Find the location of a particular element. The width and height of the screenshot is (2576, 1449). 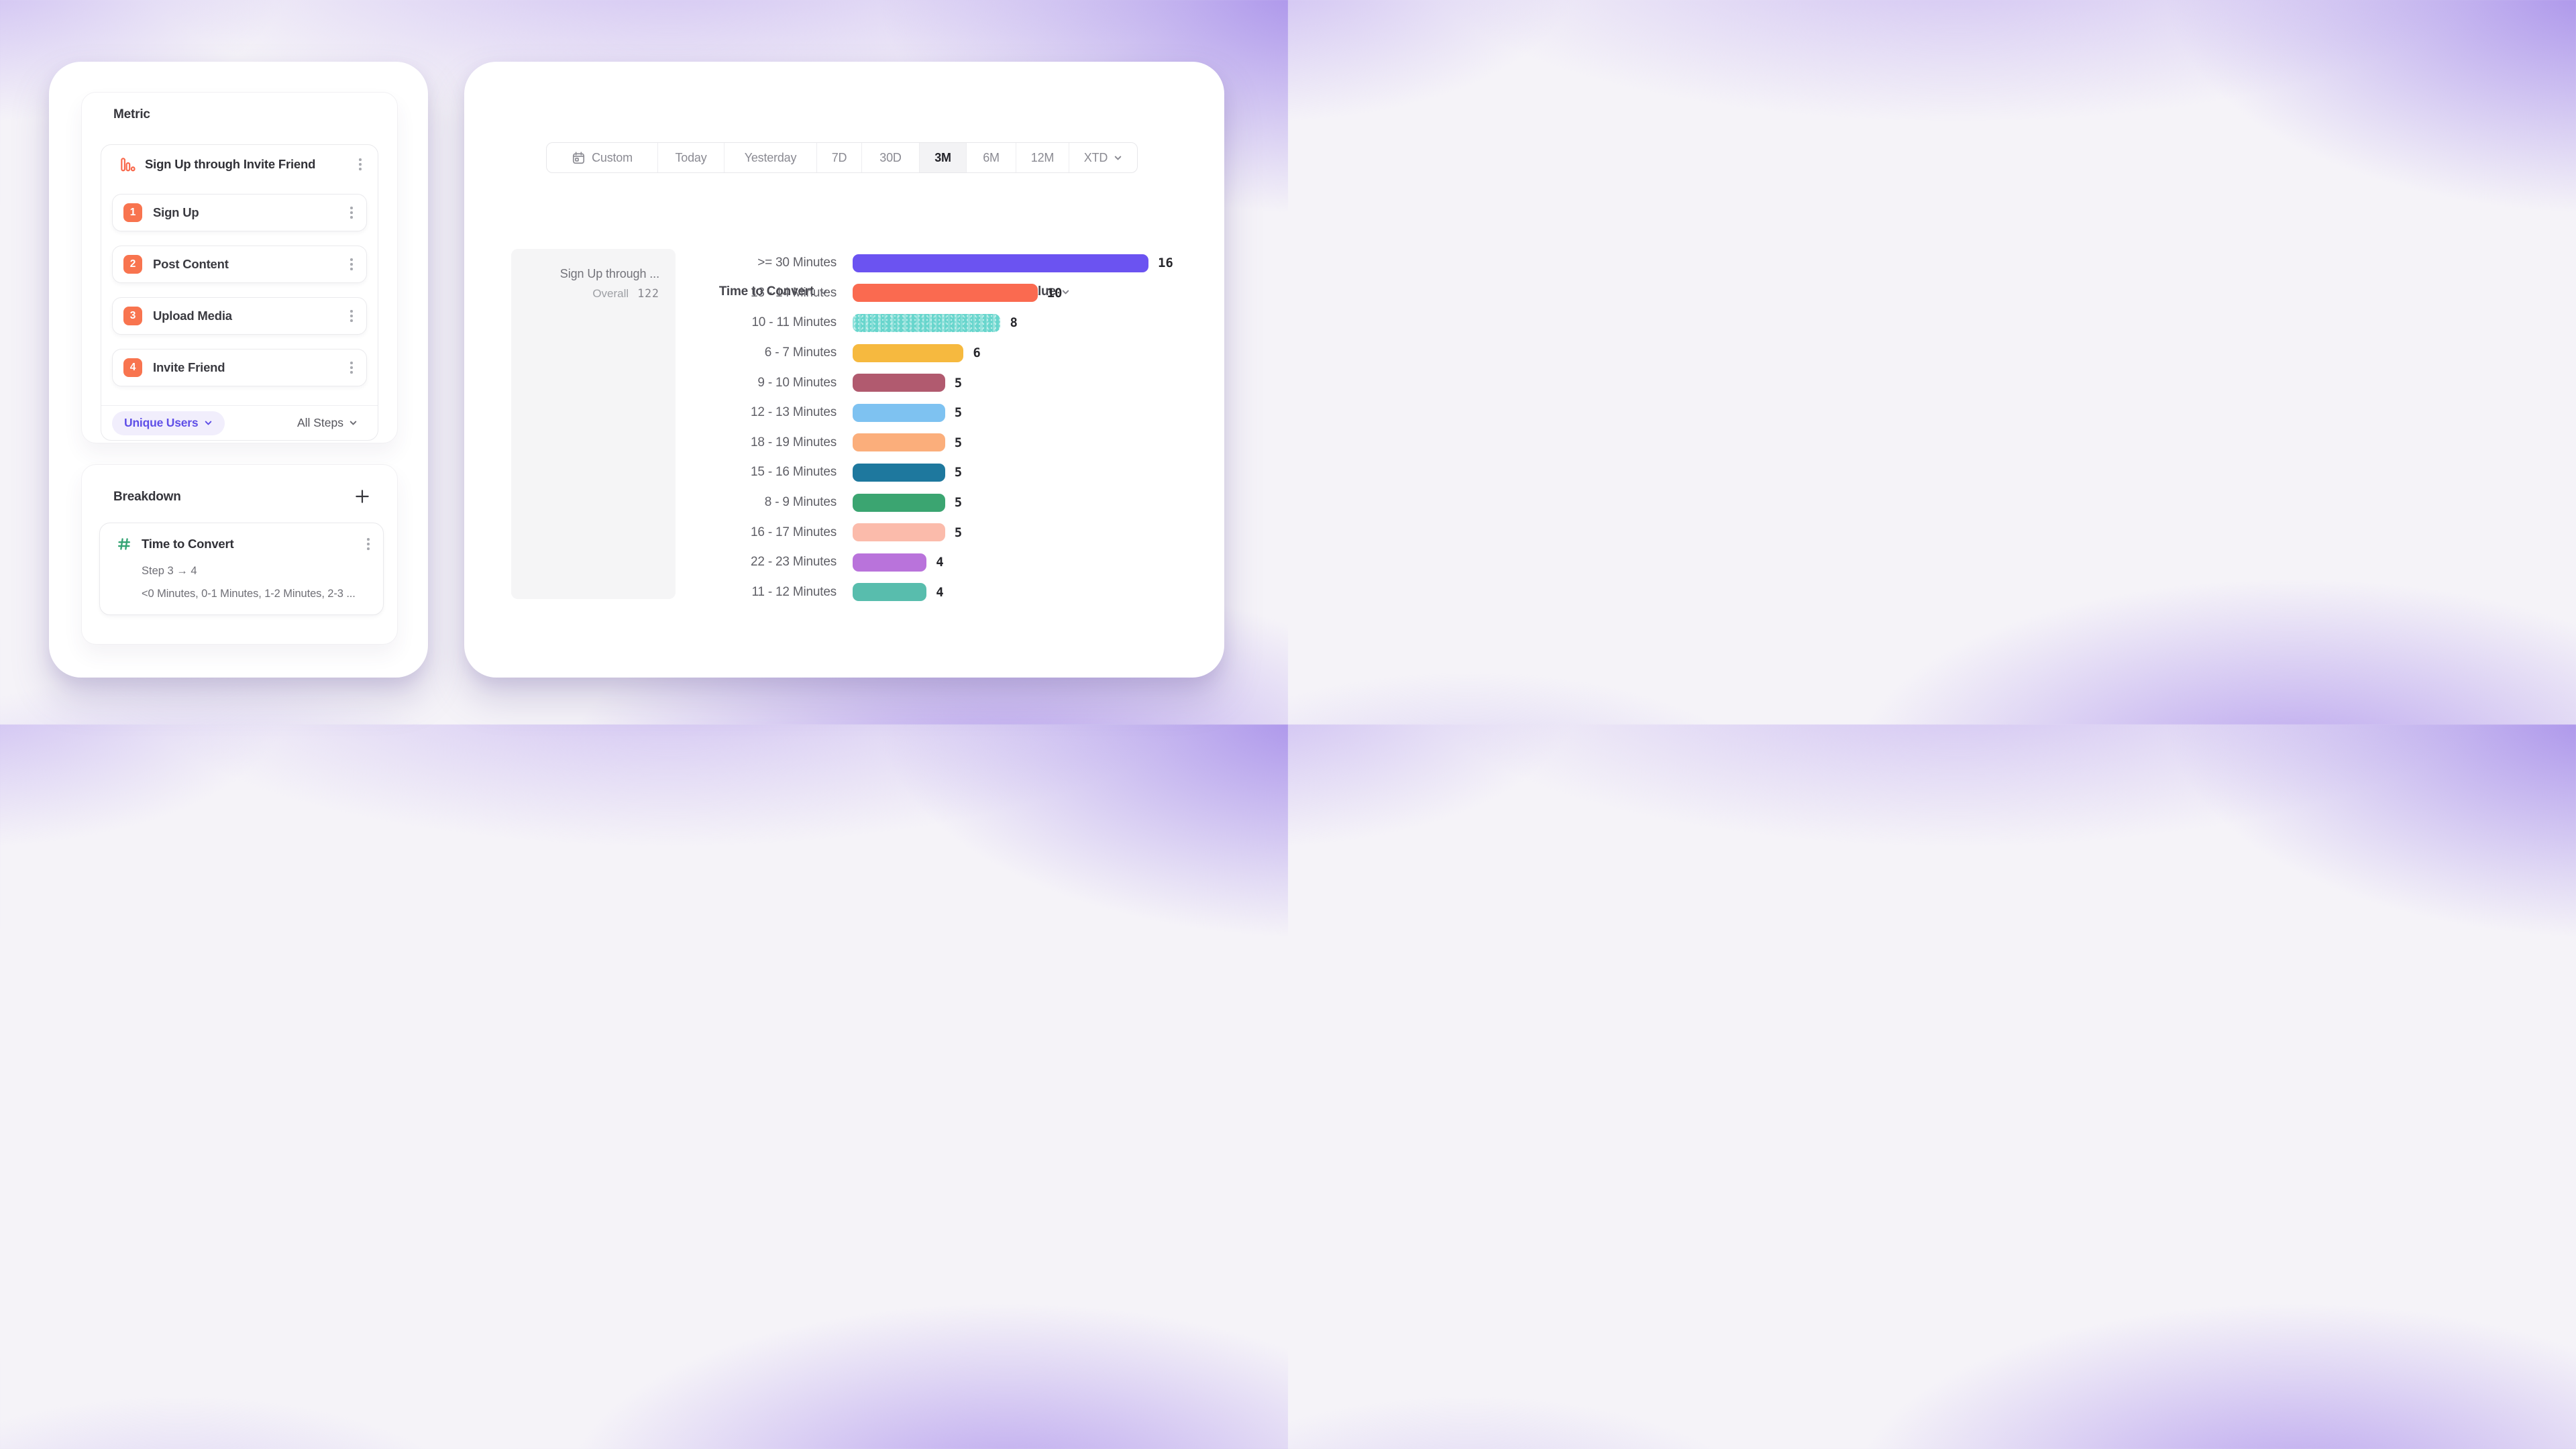

steps-scope-dropdown: All Steps is located at coordinates (327, 423).